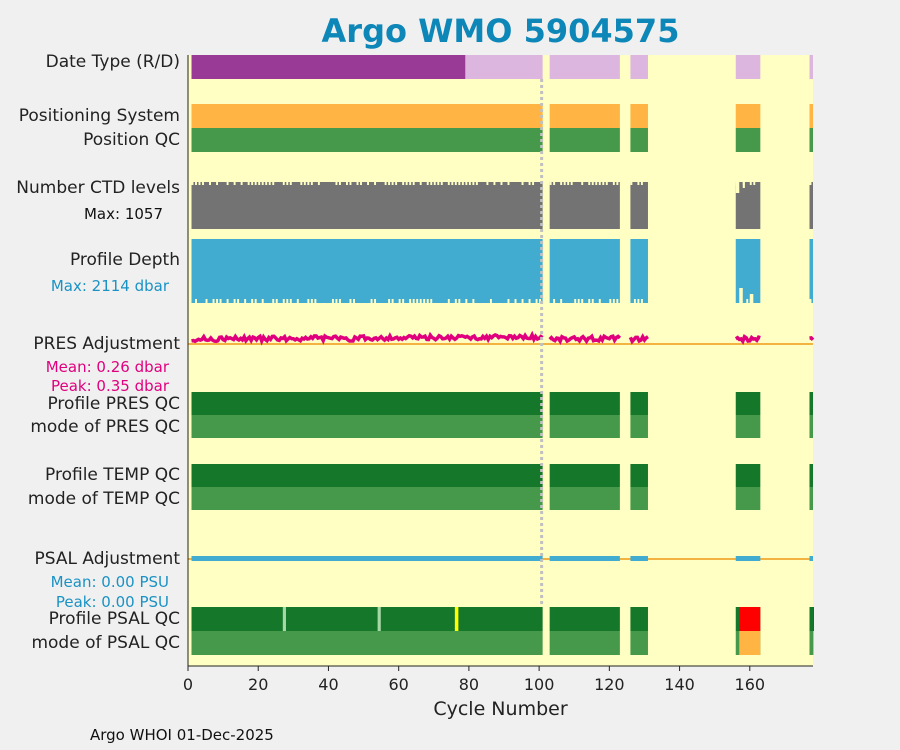  Describe the element at coordinates (258, 684) in the screenshot. I see `x-tick-label: 20` at that location.